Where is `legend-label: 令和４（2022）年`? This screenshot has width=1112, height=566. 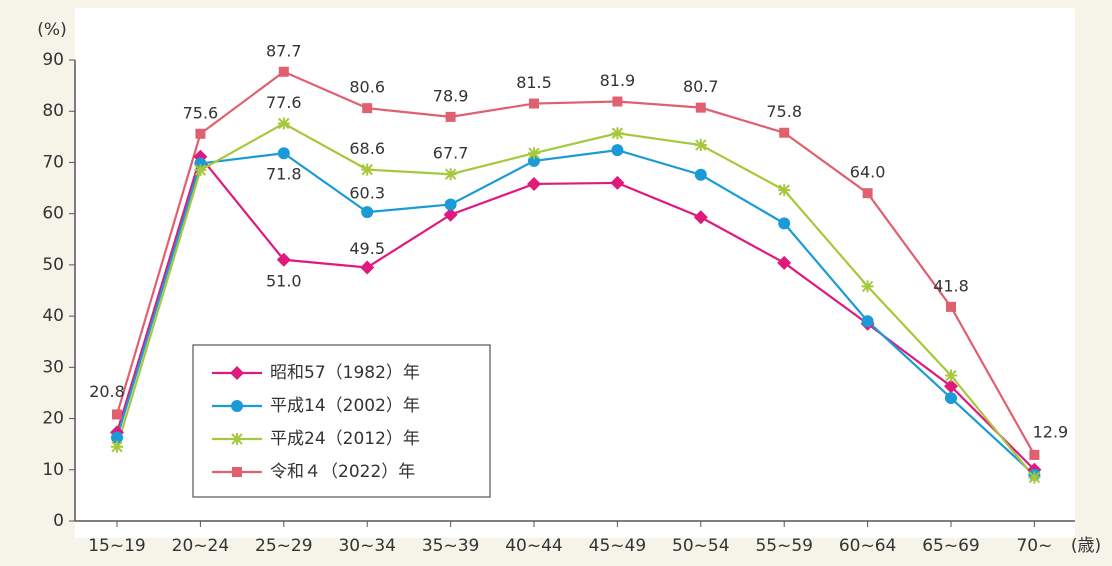
legend-label: 令和４（2022）年 is located at coordinates (342, 472).